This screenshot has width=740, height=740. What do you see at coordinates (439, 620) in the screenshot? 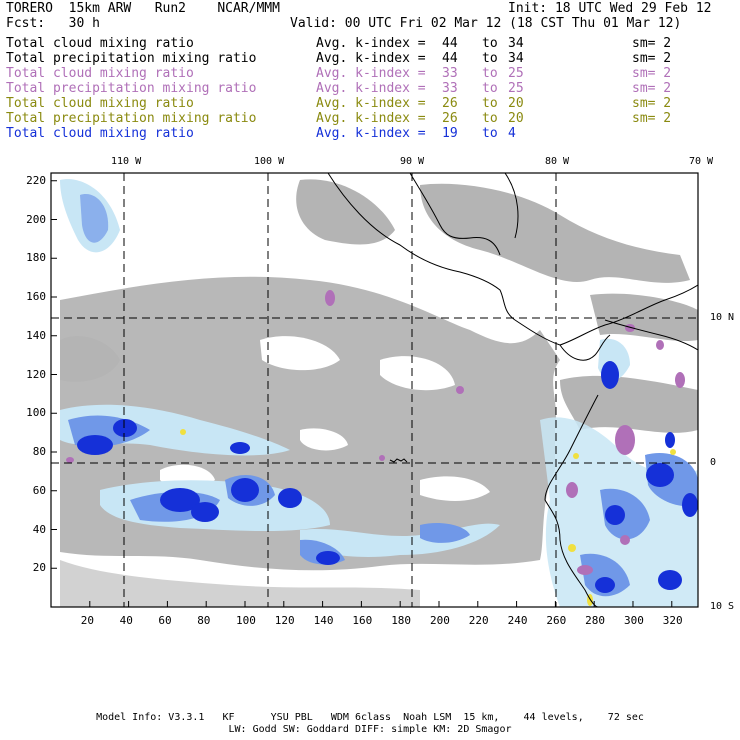
I see `x-tick-label: 200` at bounding box center [439, 620].